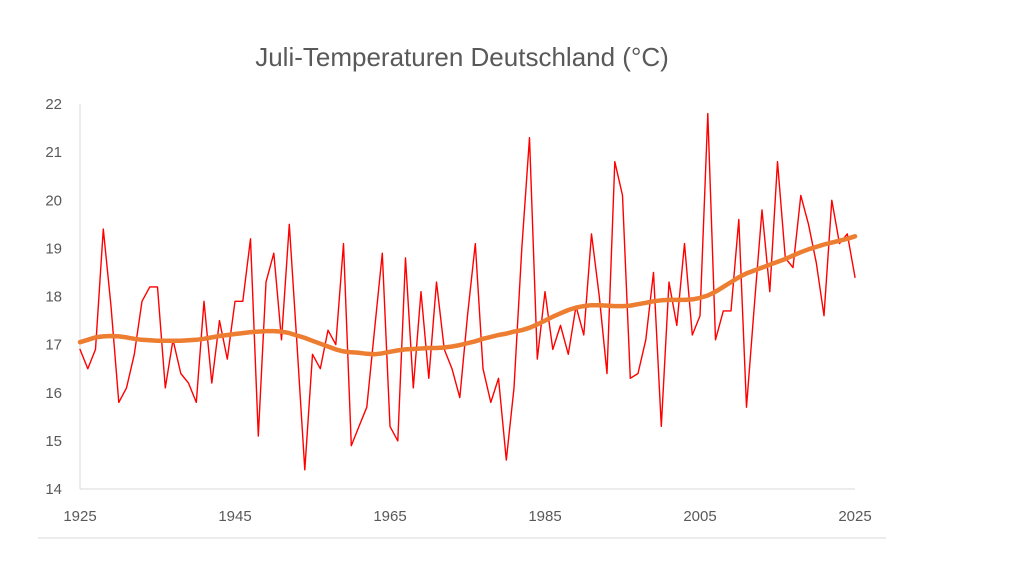  Describe the element at coordinates (389, 516) in the screenshot. I see `x-tick-label: 1965` at that location.